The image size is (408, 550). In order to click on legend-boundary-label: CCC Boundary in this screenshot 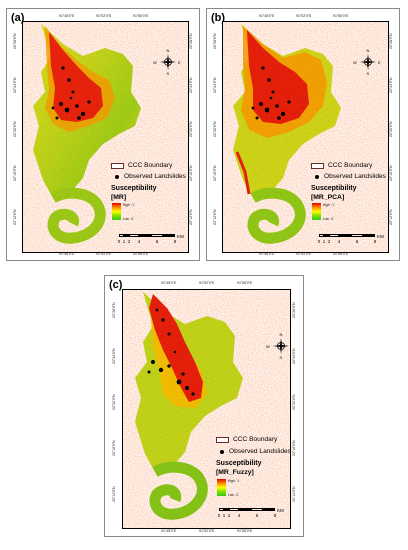, I will do `click(255, 439)`.